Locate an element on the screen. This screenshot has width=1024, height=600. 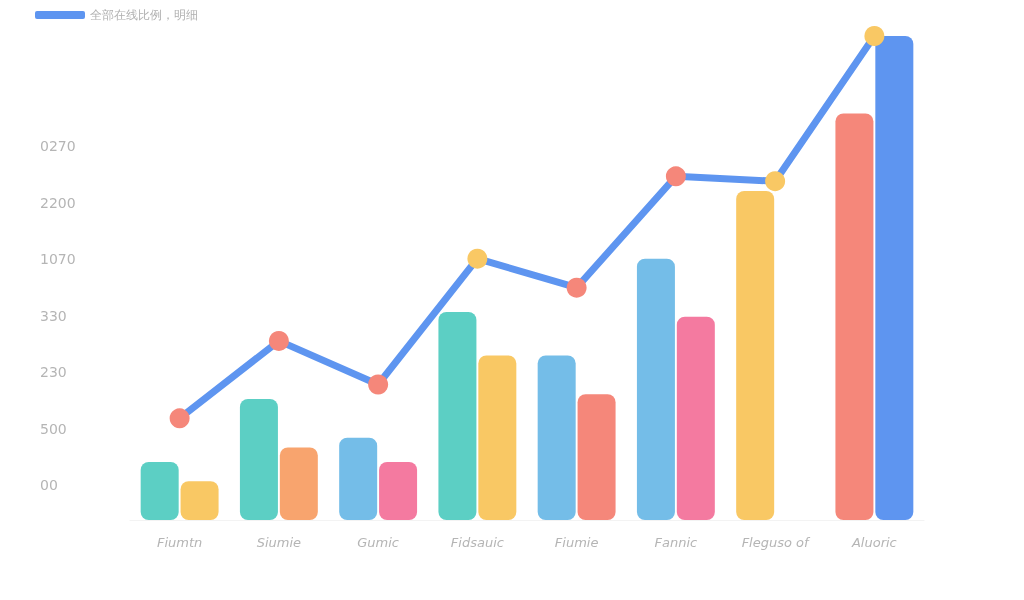
text: 230 is located at coordinates (53, 372).